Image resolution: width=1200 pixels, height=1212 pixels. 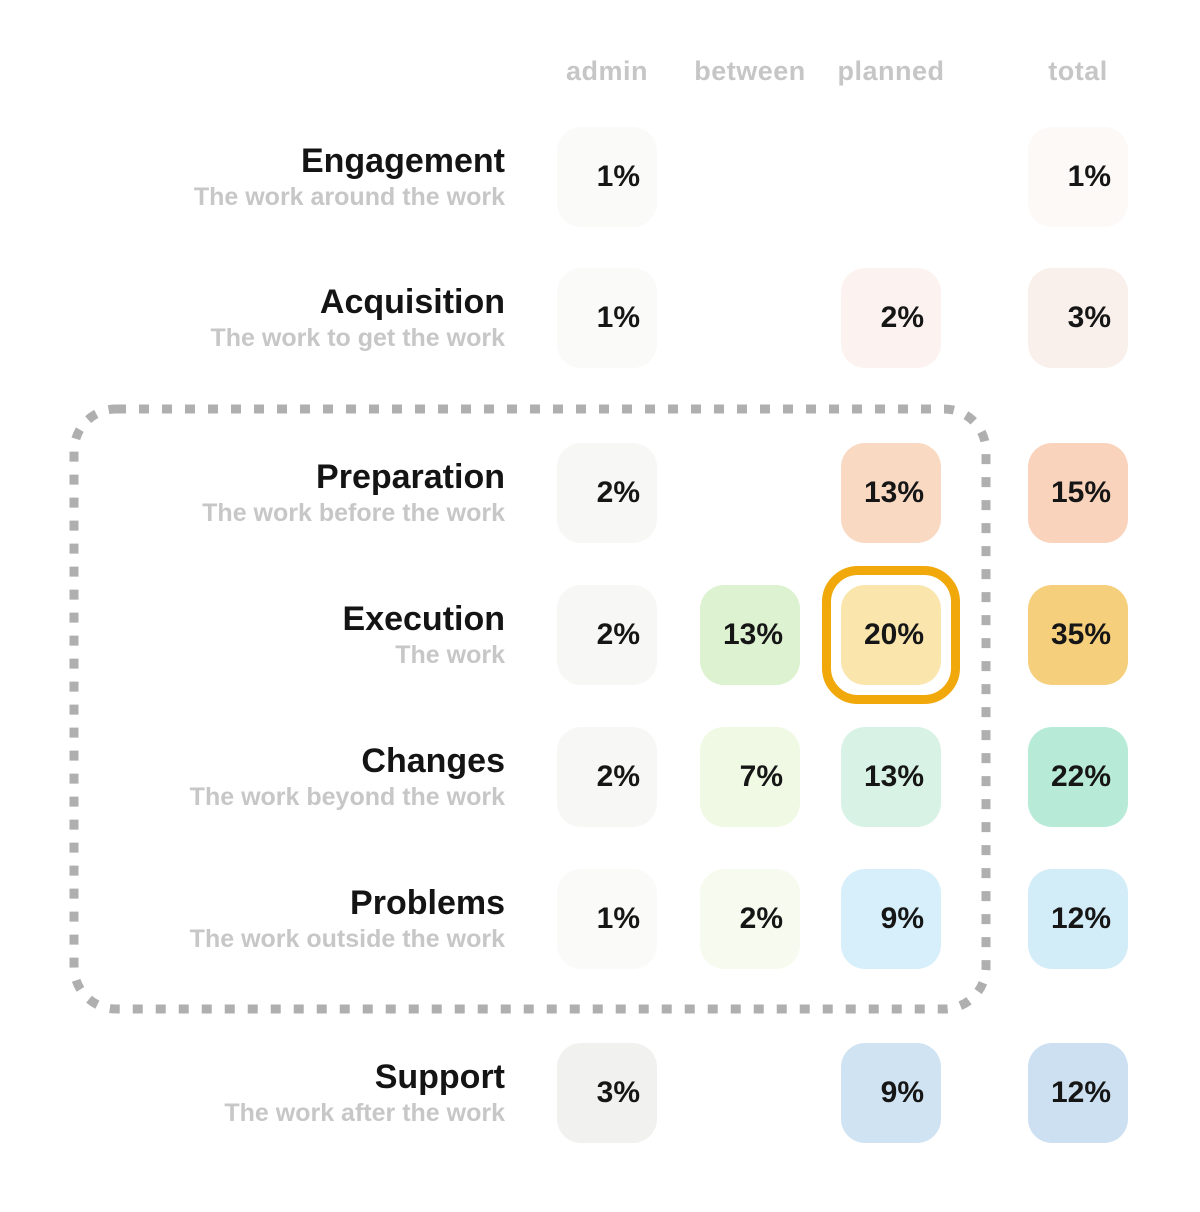 I want to click on cell-execution-between: 13%, so click(x=750, y=635).